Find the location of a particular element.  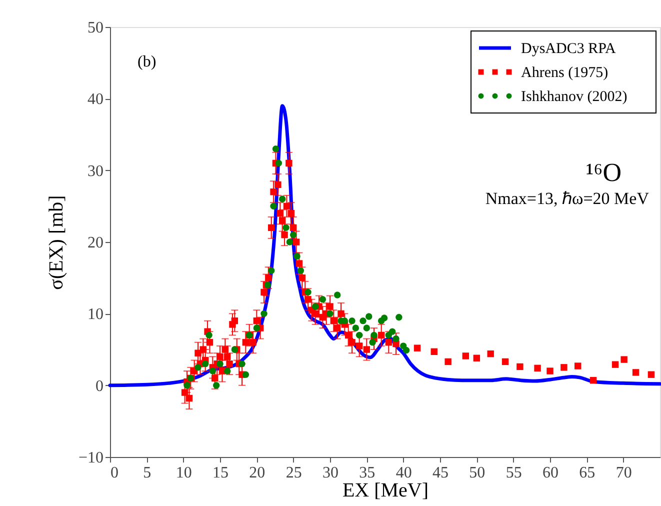

x-tick-label: 65 is located at coordinates (587, 473).